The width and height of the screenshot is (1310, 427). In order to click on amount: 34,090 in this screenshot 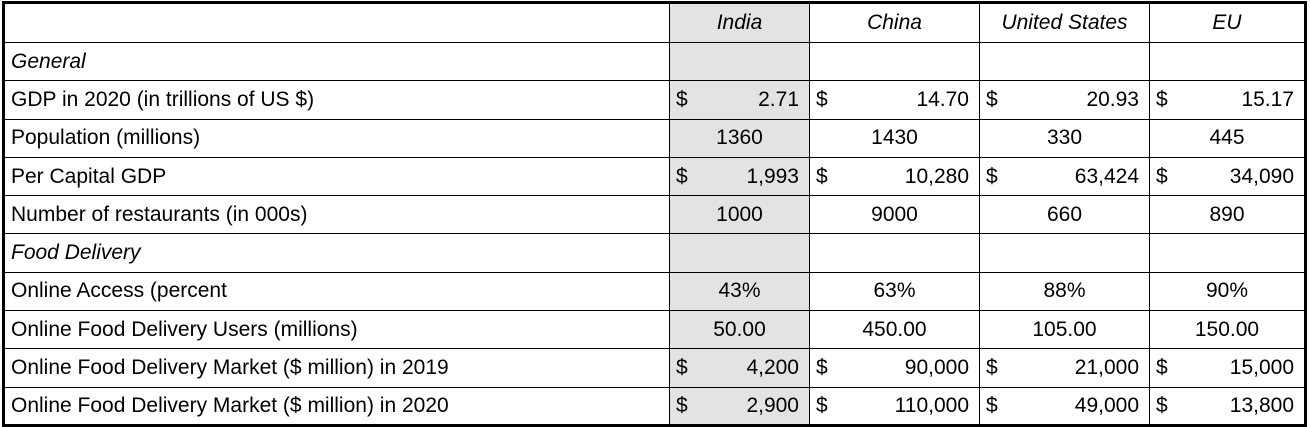, I will do `click(1261, 176)`.